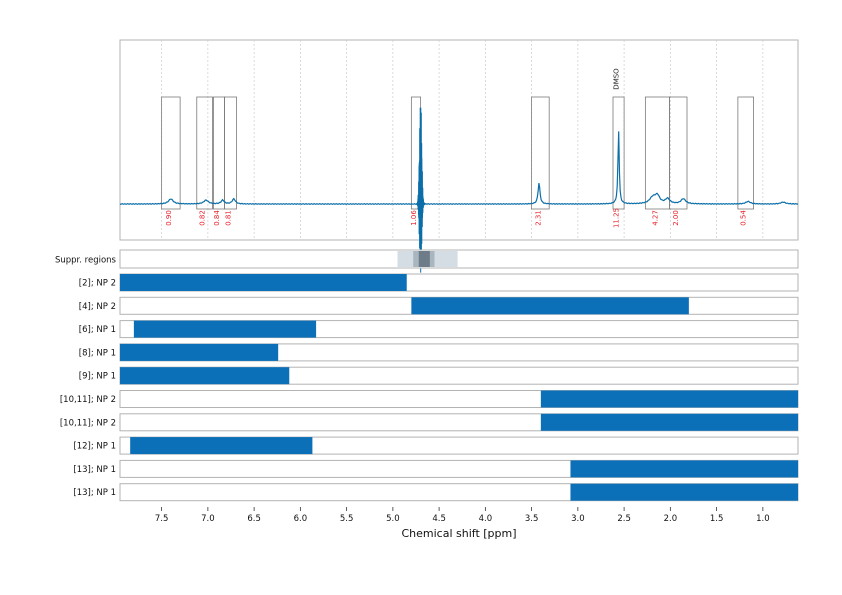 The width and height of the screenshot is (842, 595). I want to click on x-tick-label: 1.0, so click(763, 519).